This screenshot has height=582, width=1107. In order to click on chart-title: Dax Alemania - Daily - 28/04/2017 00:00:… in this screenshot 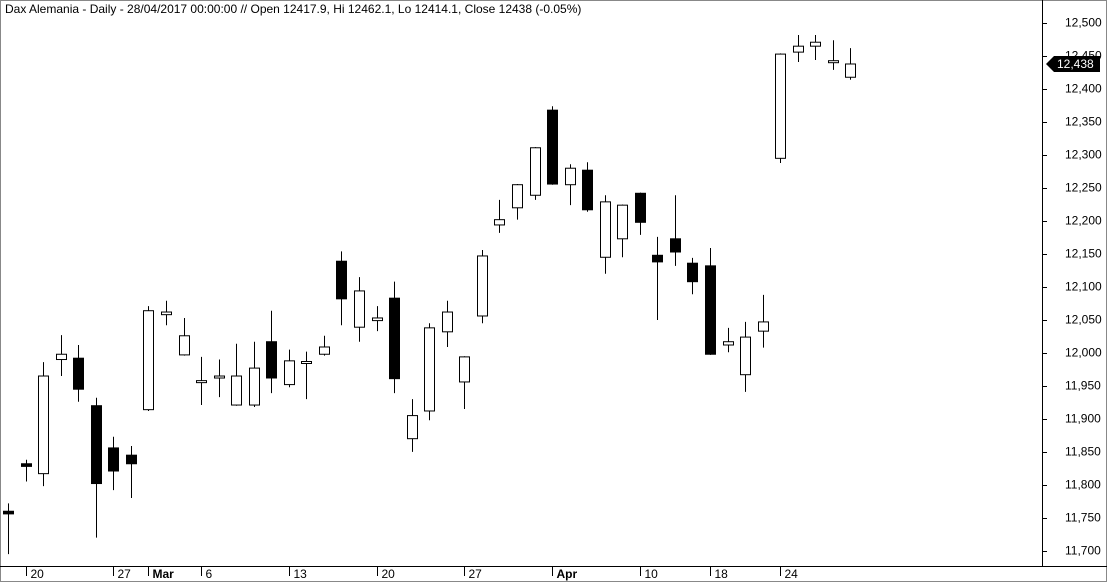, I will do `click(293, 9)`.